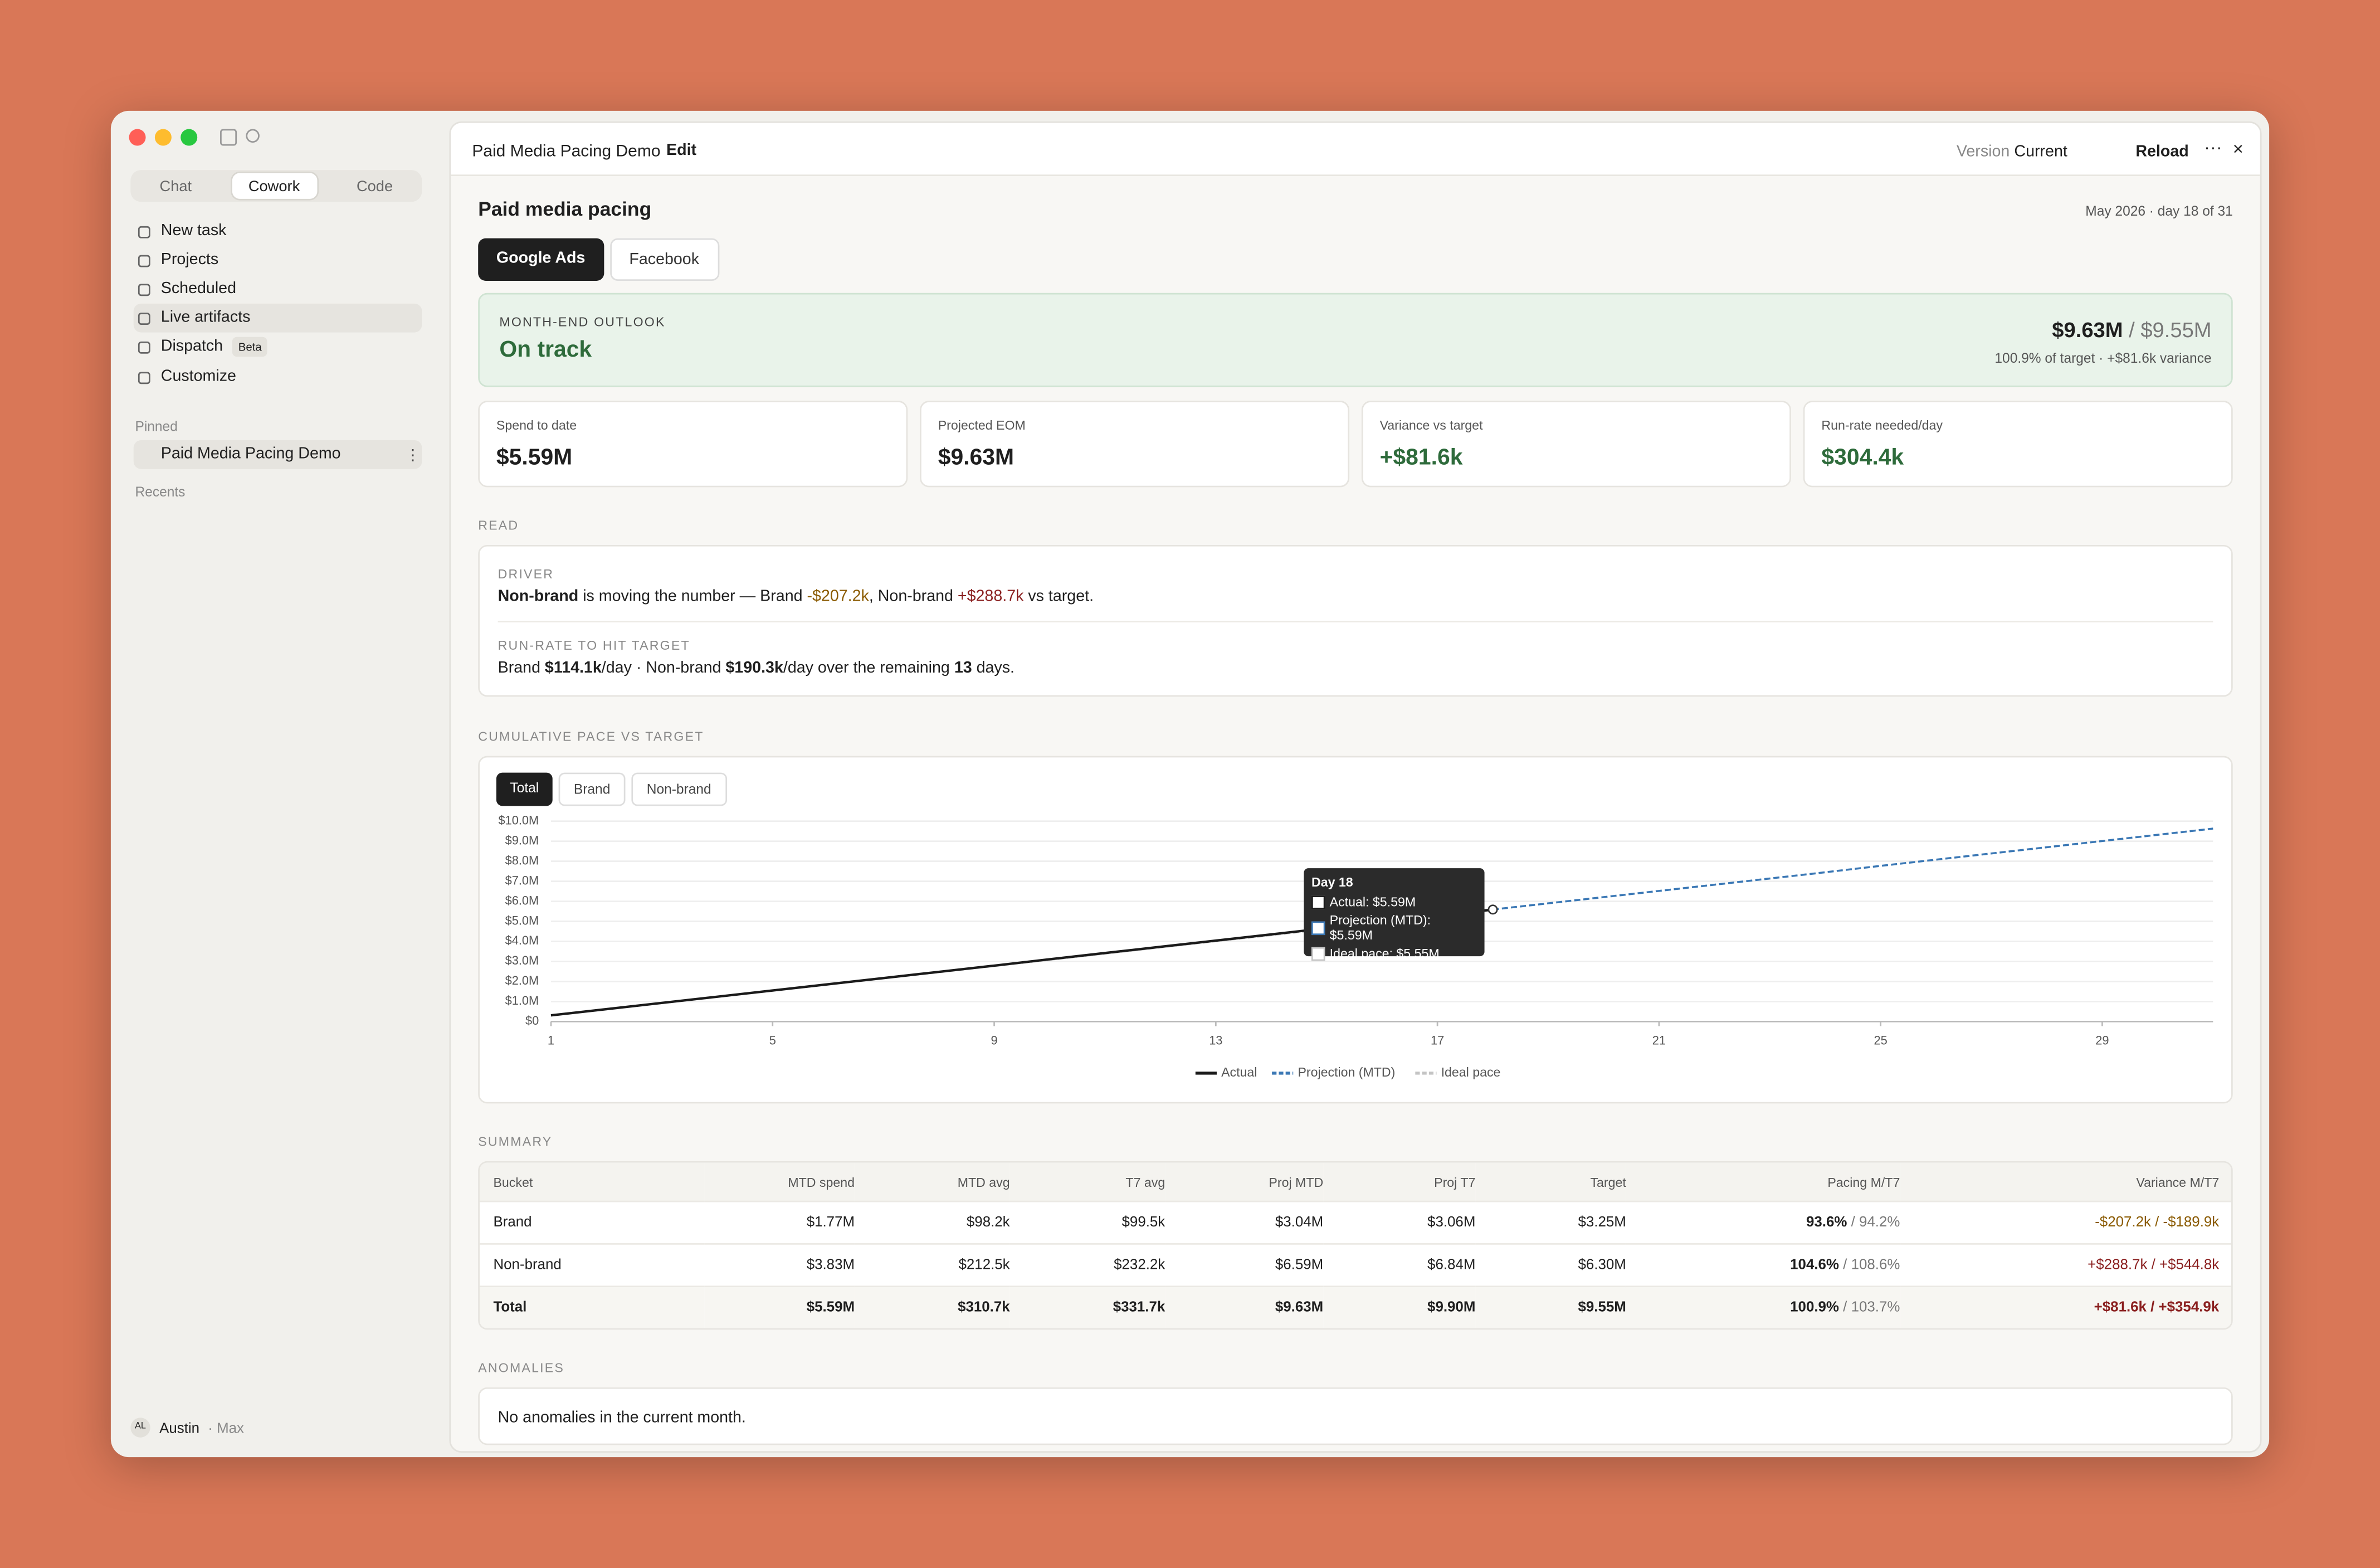 The image size is (2380, 1568). What do you see at coordinates (274, 186) in the screenshot?
I see `mode-tab: Cowork` at bounding box center [274, 186].